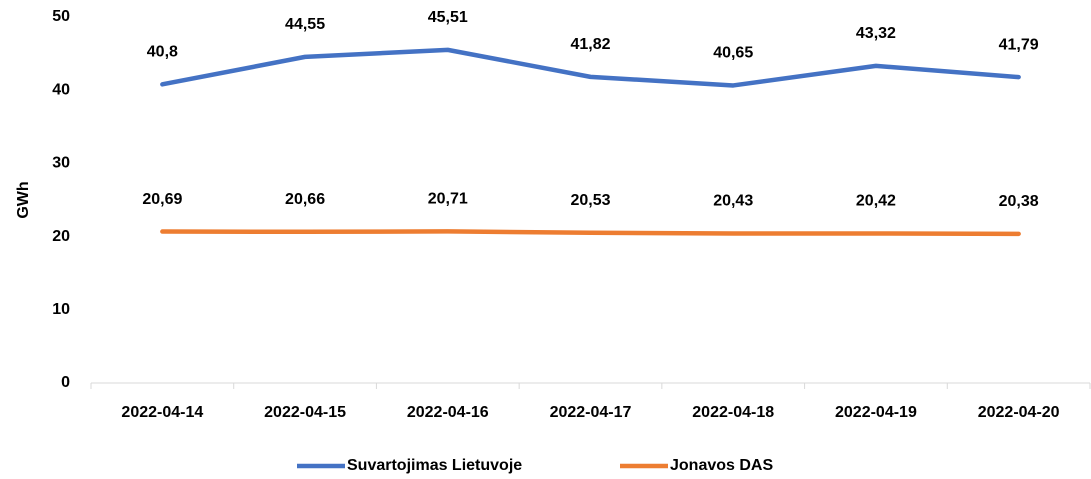  I want to click on data-label: 20,42, so click(876, 201).